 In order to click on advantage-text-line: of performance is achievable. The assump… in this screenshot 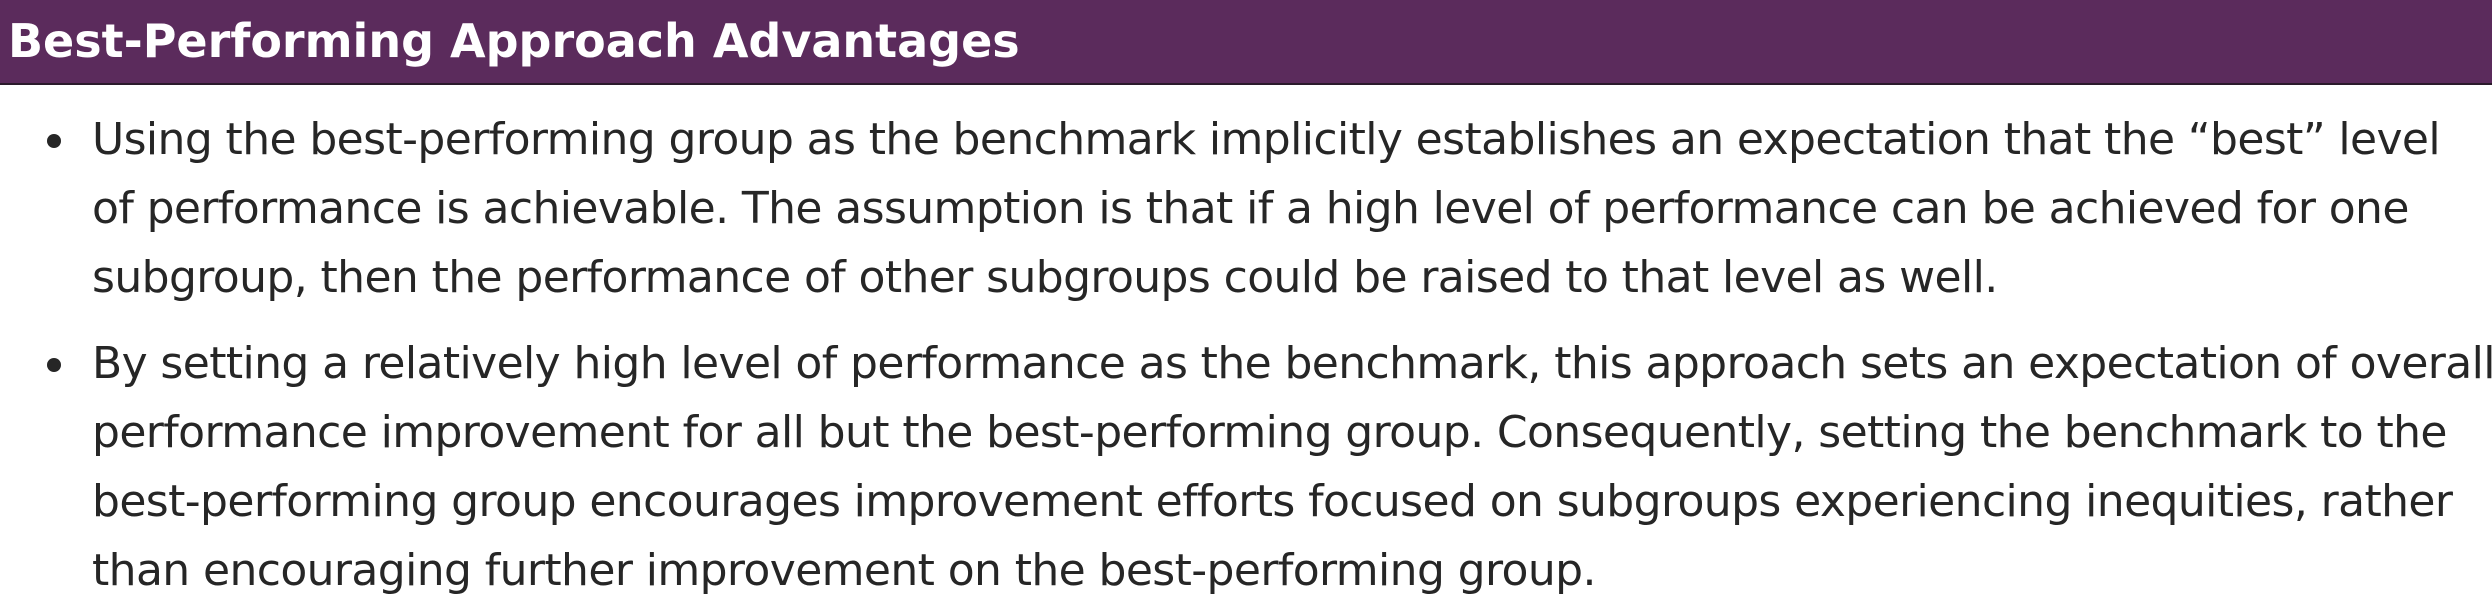, I will do `click(1250, 208)`.